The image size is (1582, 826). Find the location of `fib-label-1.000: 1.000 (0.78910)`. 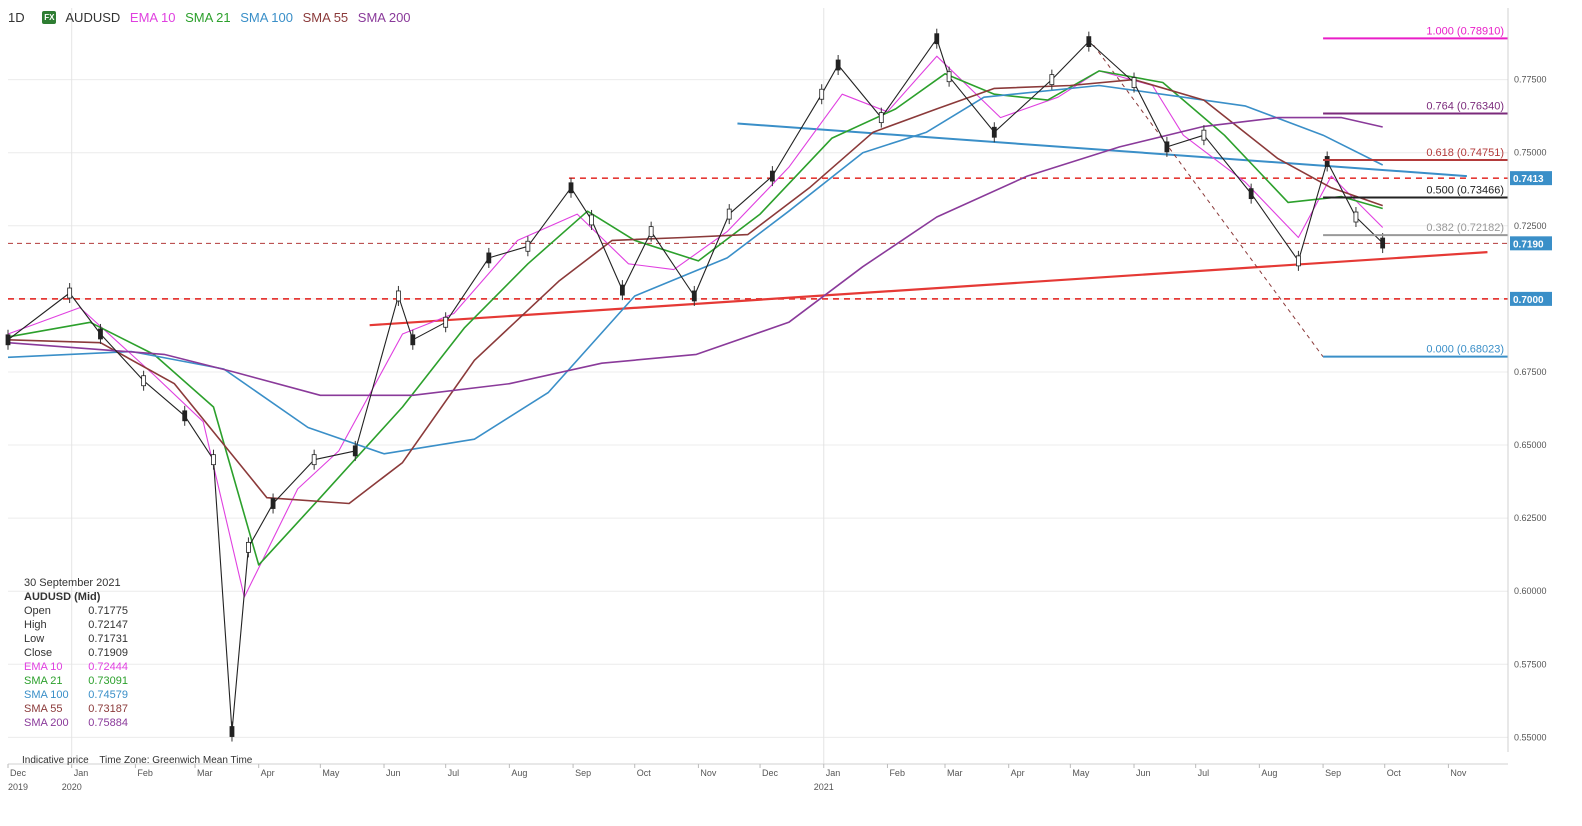

fib-label-1.000: 1.000 (0.78910) is located at coordinates (1465, 31).